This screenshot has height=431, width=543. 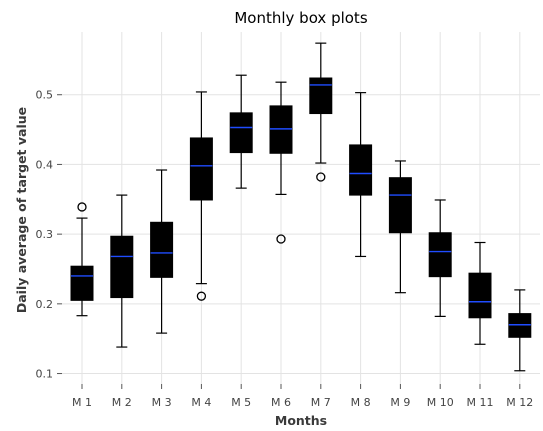 I want to click on x-tick-label: M 6, so click(x=281, y=402).